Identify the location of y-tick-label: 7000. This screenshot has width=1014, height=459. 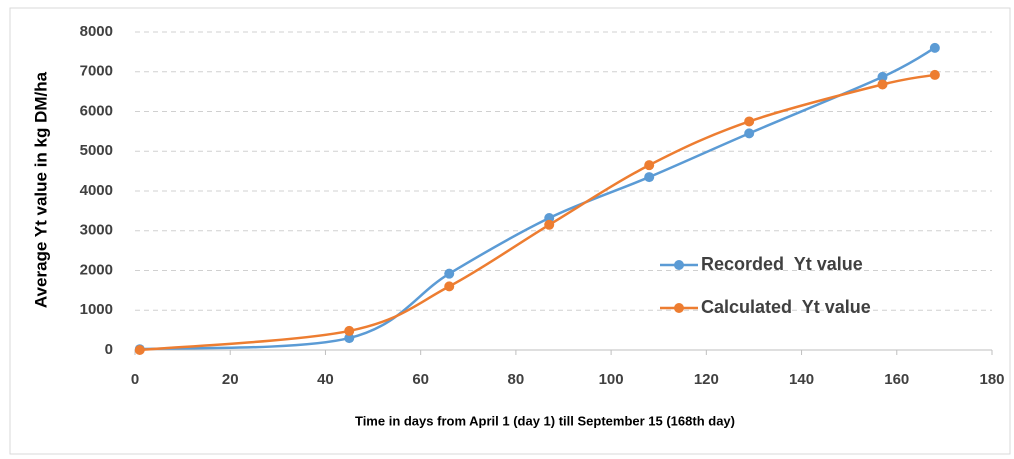
(96, 71).